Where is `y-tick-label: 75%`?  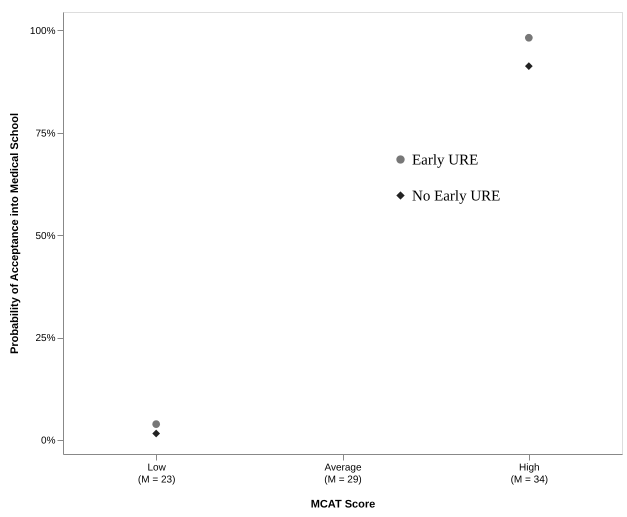
y-tick-label: 75% is located at coordinates (45, 134).